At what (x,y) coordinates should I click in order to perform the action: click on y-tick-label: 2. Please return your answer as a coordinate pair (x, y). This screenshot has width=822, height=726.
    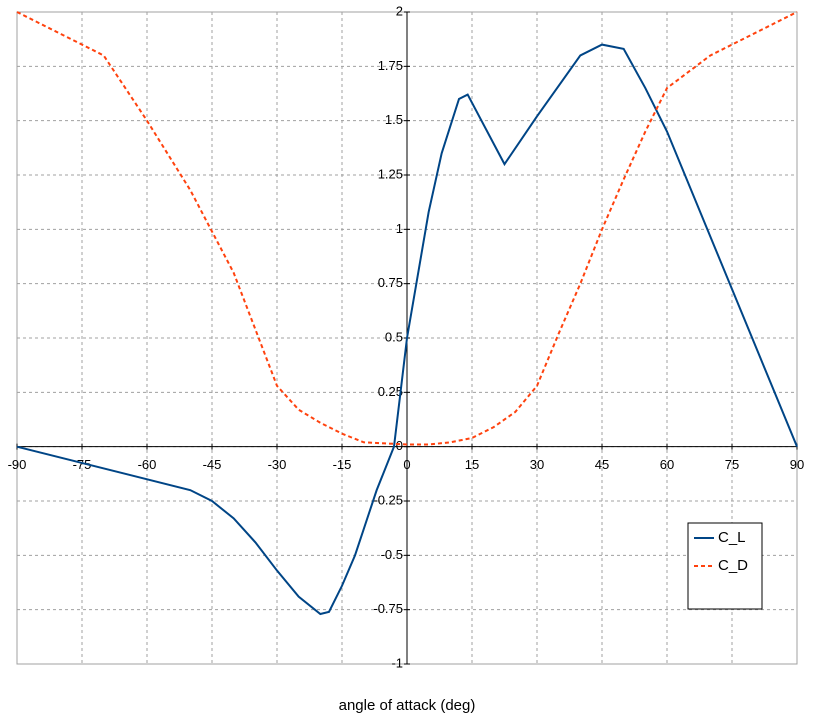
    Looking at the image, I should click on (399, 10).